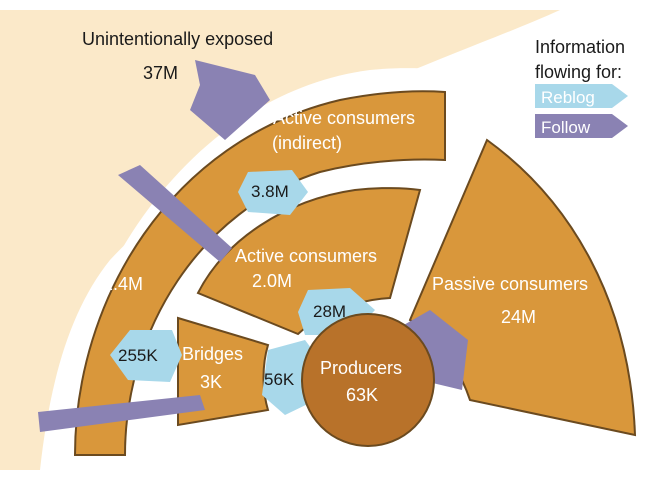  I want to click on passive-consumers-label: Passive consumers, so click(510, 284).